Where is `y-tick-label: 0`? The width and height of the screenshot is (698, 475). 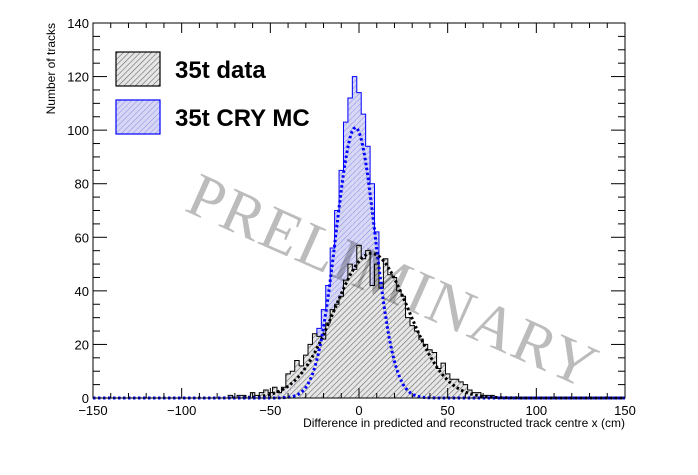
y-tick-label: 0 is located at coordinates (85, 398).